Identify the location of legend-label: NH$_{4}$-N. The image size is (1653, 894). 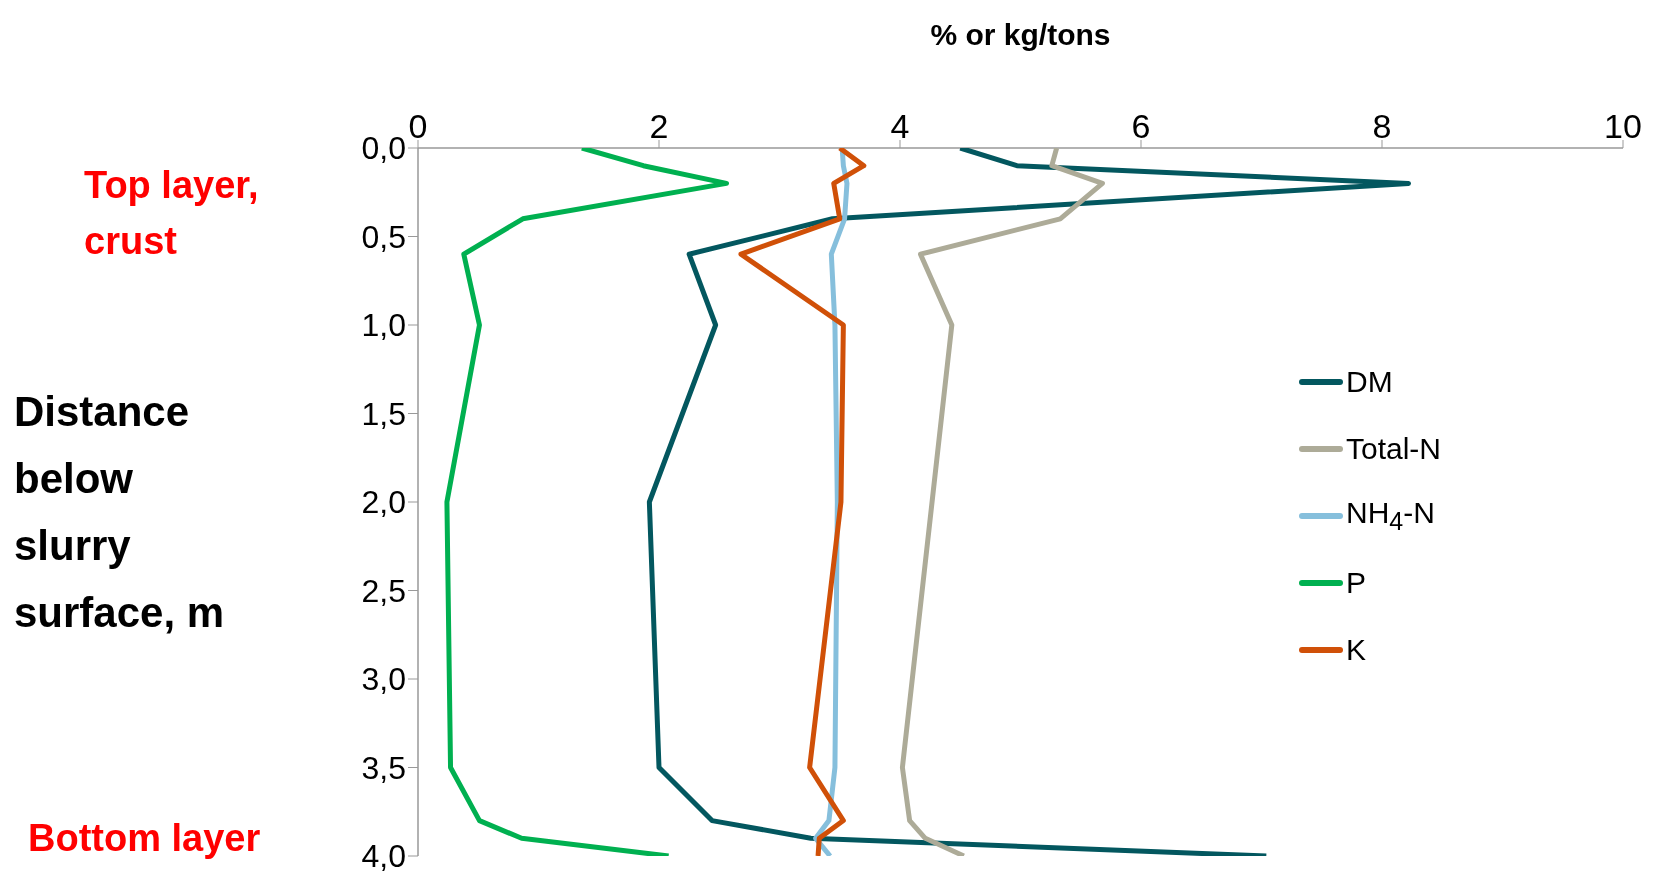
(1390, 515).